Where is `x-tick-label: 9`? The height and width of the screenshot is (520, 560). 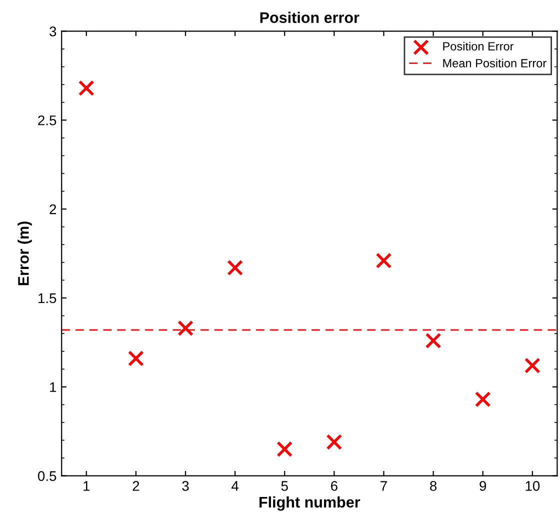 x-tick-label: 9 is located at coordinates (483, 486).